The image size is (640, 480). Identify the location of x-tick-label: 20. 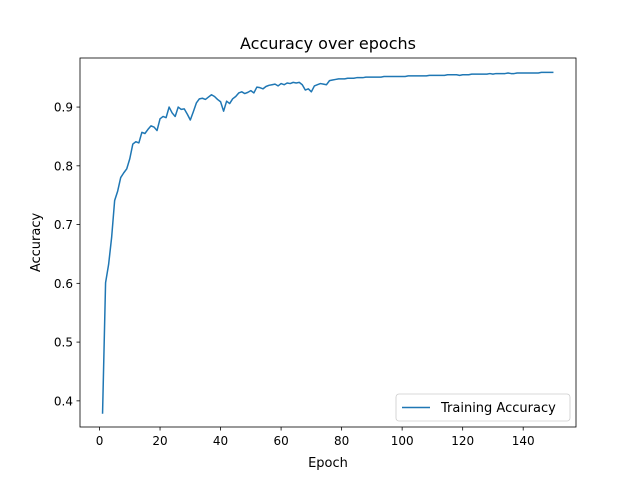
(159, 441).